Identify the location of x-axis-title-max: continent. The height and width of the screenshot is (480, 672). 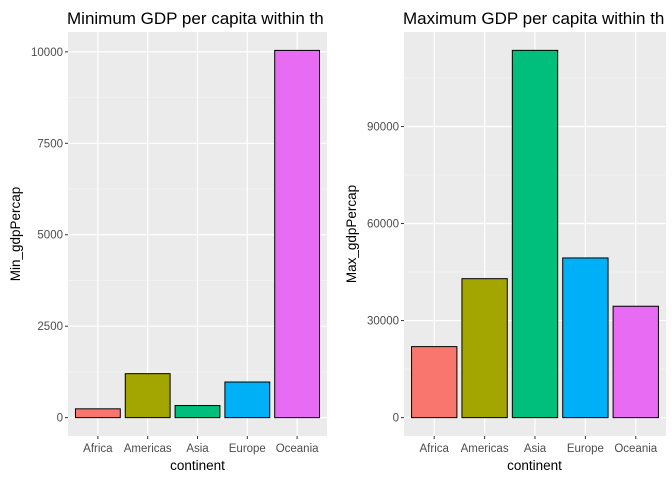
(534, 465).